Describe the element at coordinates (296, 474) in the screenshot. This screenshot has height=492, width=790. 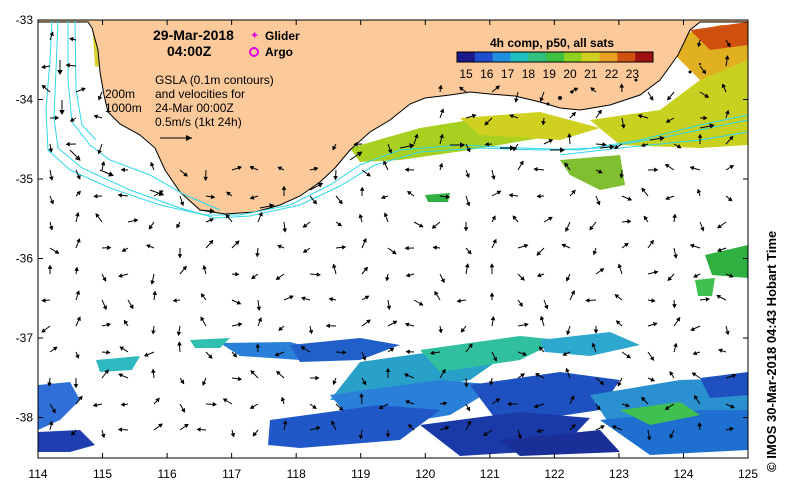
I see `lon-tick-label: 118` at that location.